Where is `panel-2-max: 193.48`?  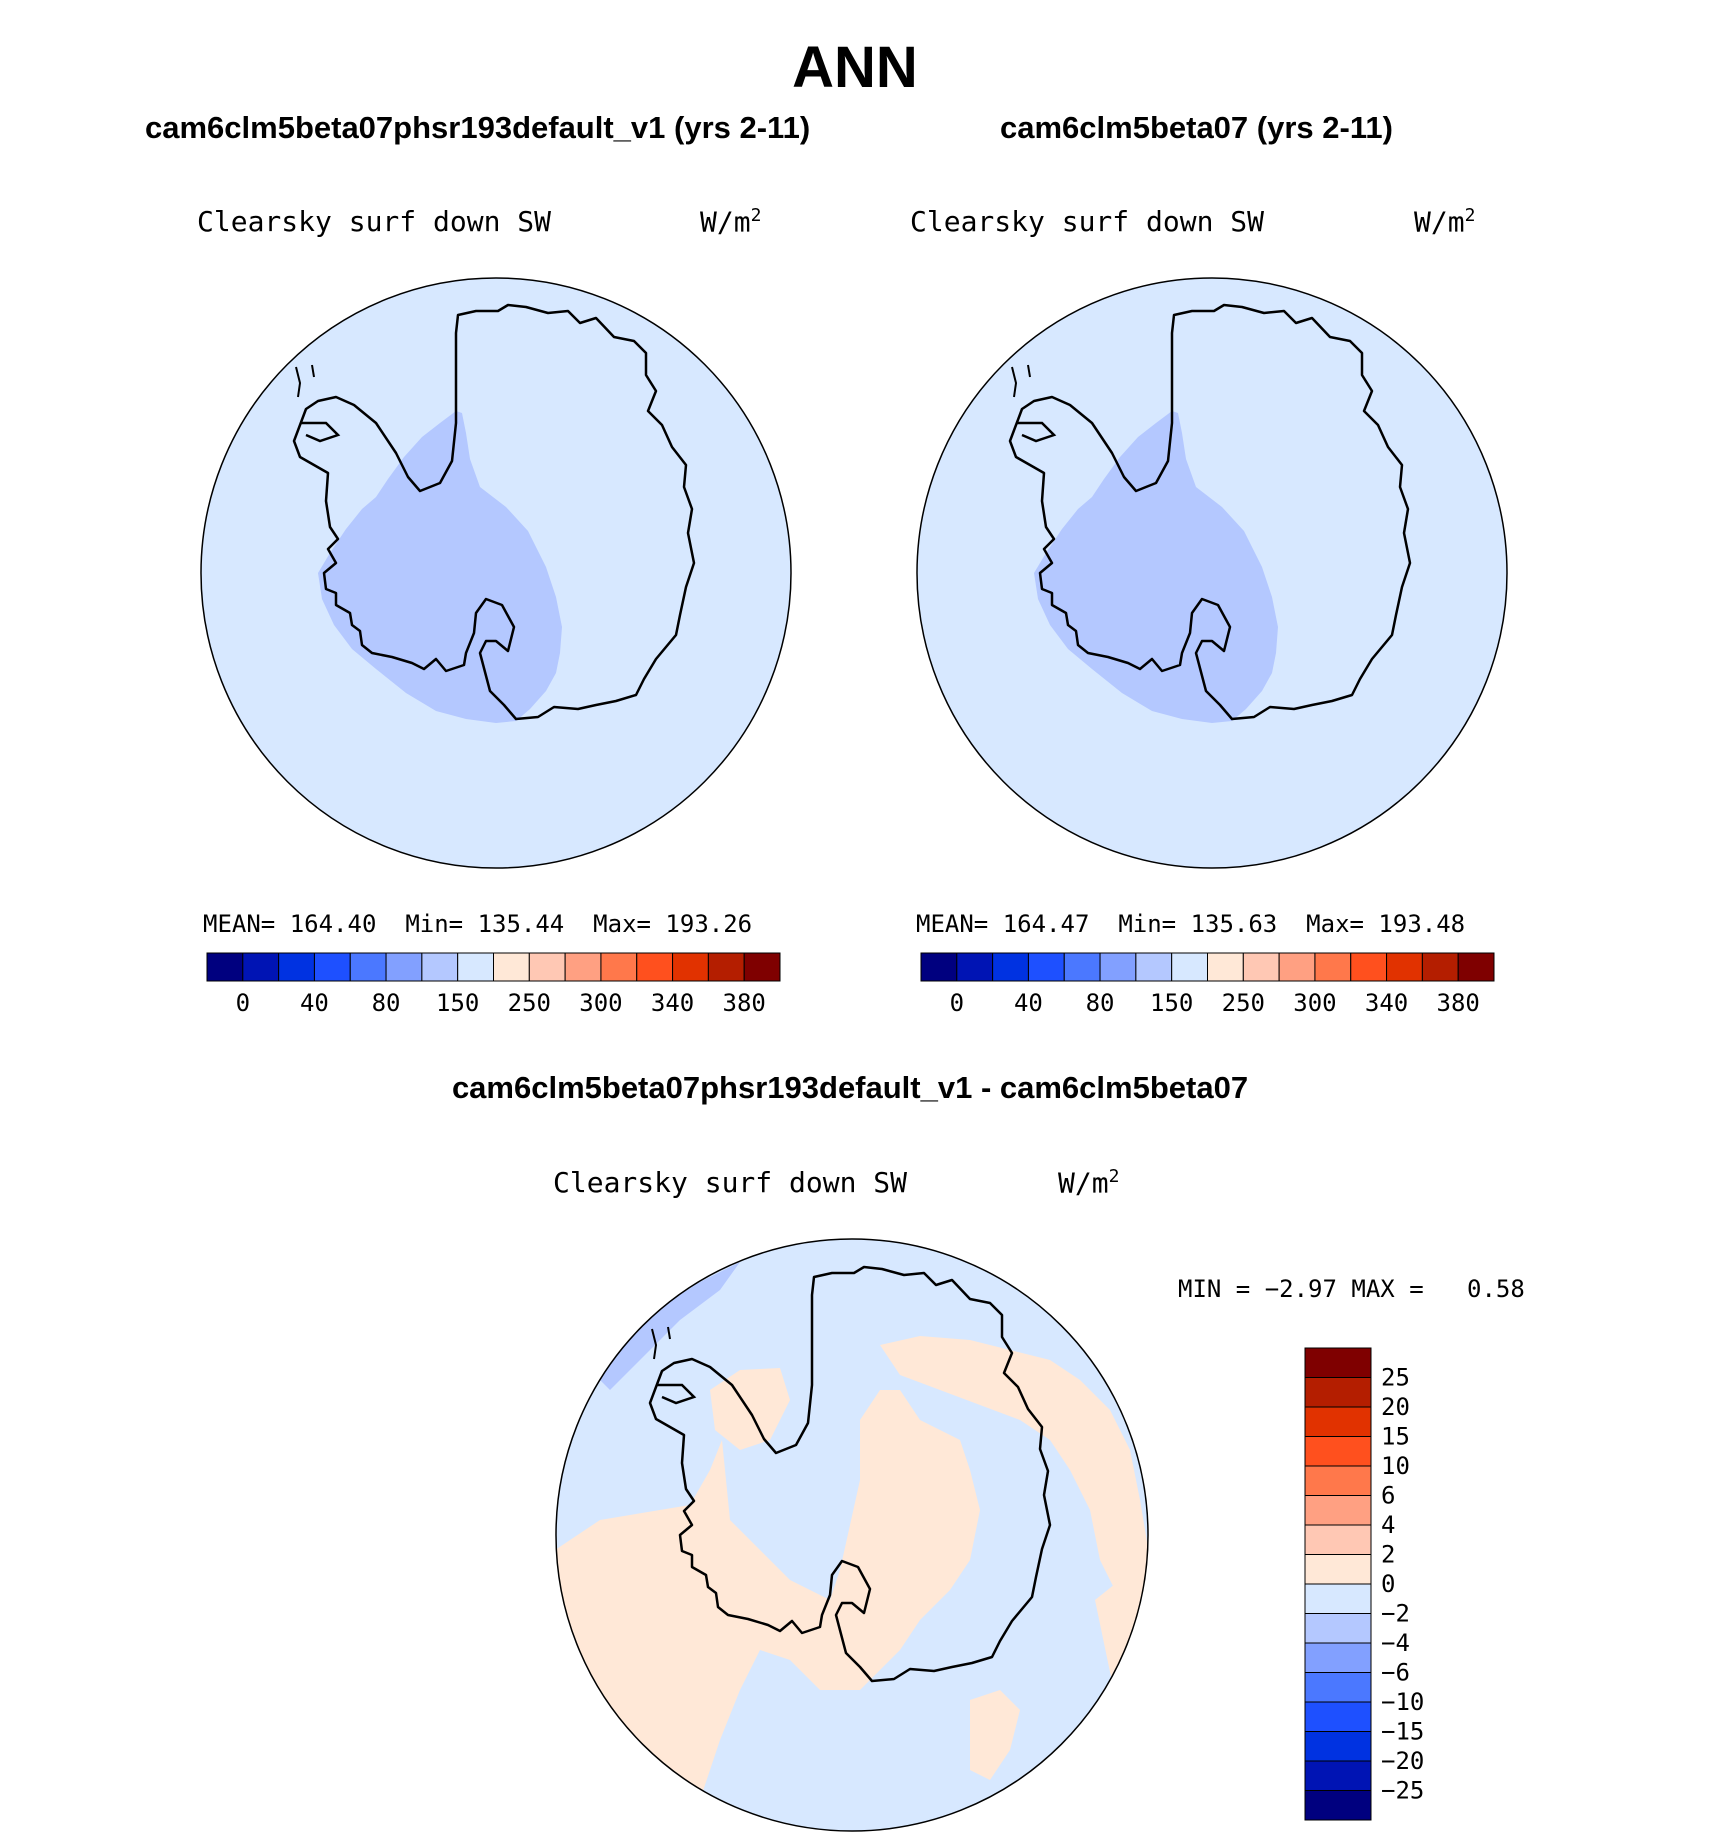 panel-2-max: 193.48 is located at coordinates (1422, 924).